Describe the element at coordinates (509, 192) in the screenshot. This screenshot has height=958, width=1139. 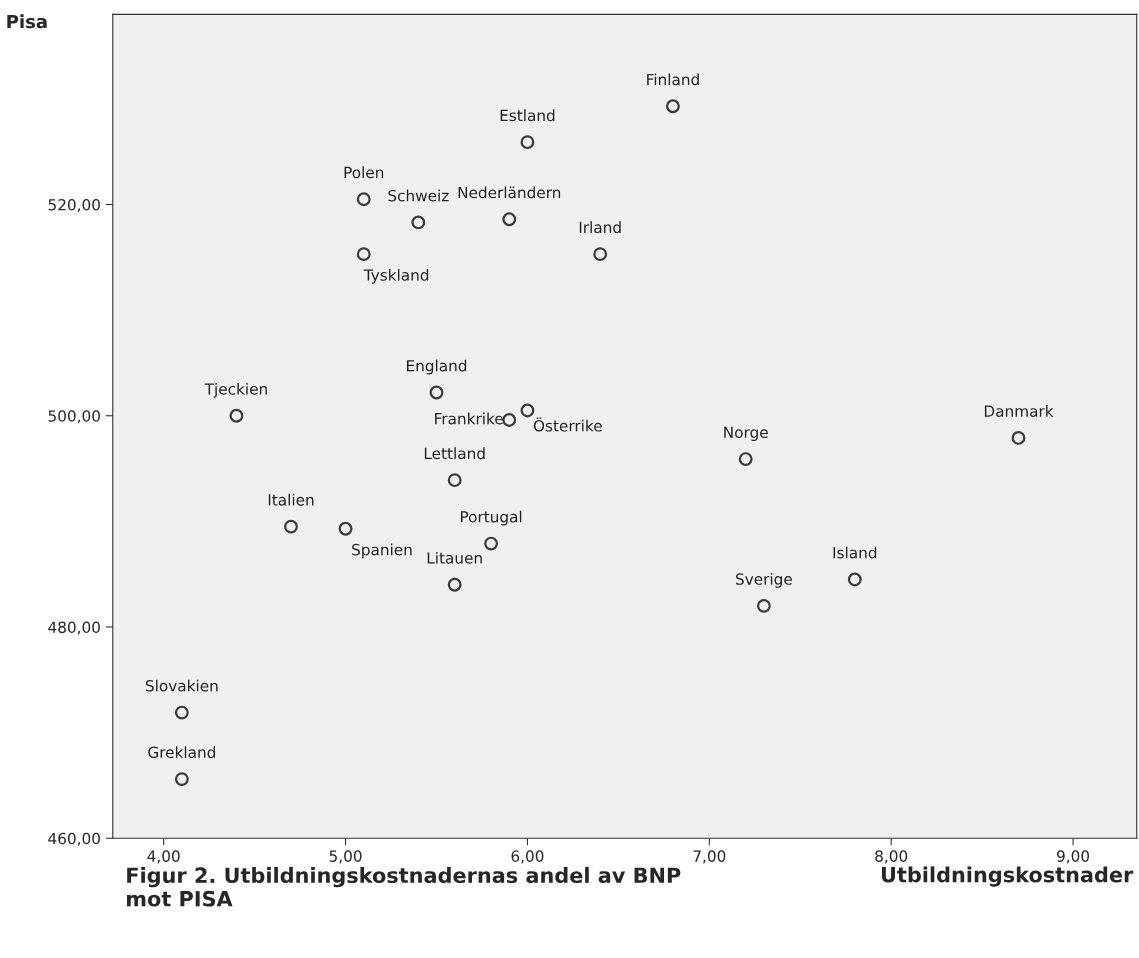
I see `annotation: Nederländern` at that location.